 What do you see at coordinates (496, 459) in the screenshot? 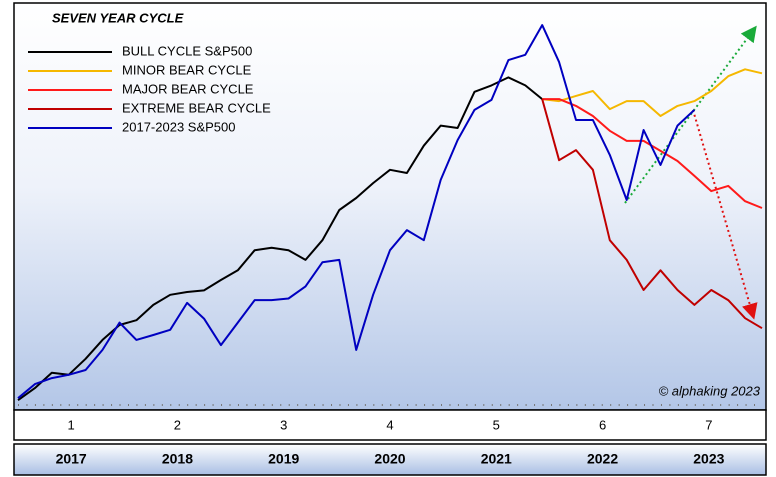
I see `year-label: 2021` at bounding box center [496, 459].